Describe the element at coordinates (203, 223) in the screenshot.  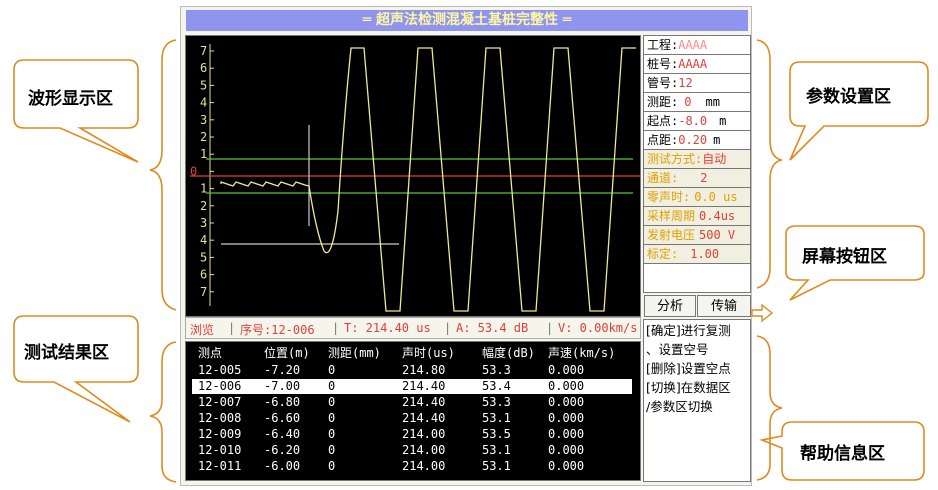
I see `y-tick-label: 3` at that location.